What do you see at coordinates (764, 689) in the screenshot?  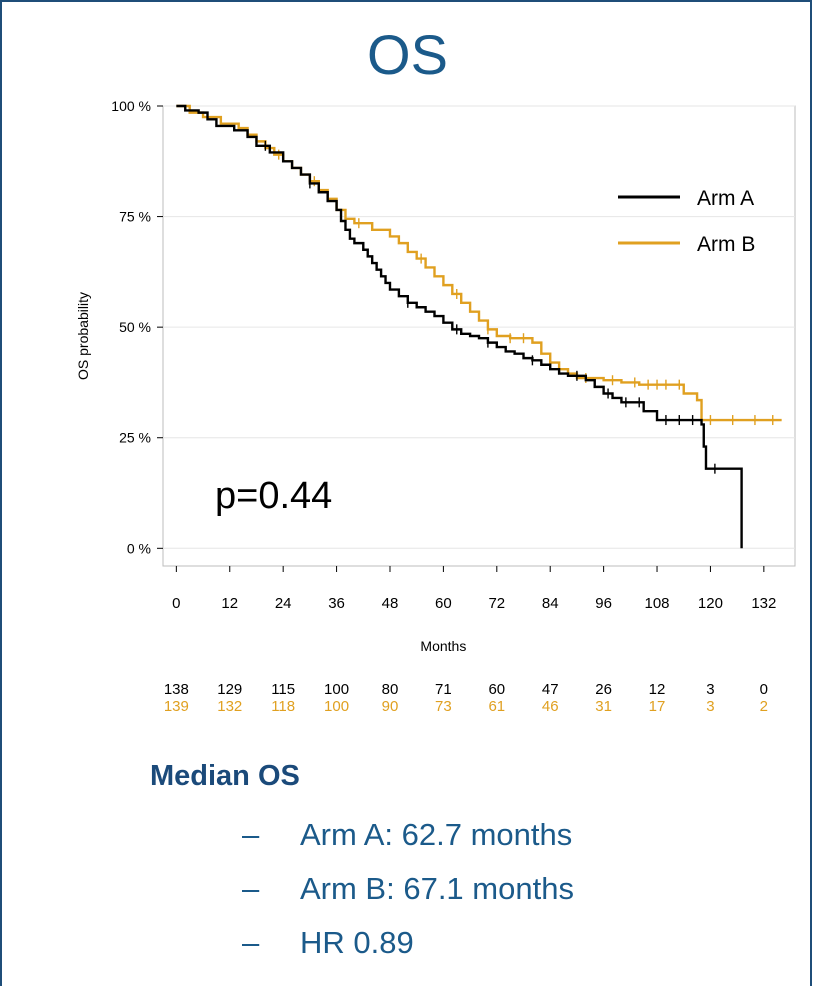 I see `arm-a-at-risk-count: 0` at bounding box center [764, 689].